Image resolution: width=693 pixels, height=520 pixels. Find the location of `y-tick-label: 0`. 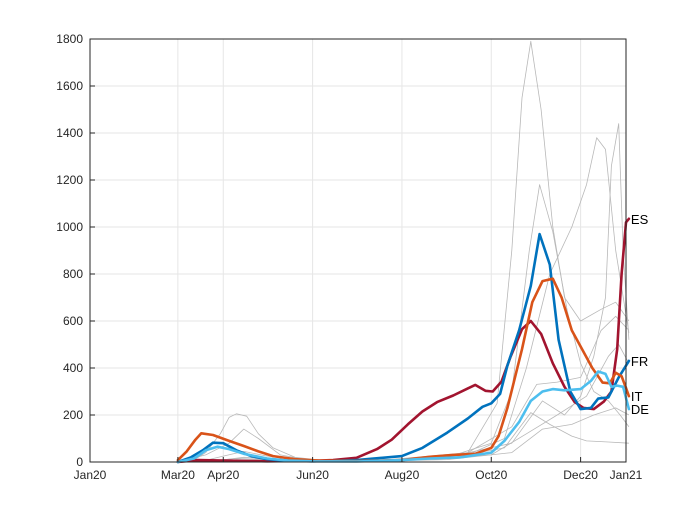

y-tick-label: 0 is located at coordinates (79, 462).